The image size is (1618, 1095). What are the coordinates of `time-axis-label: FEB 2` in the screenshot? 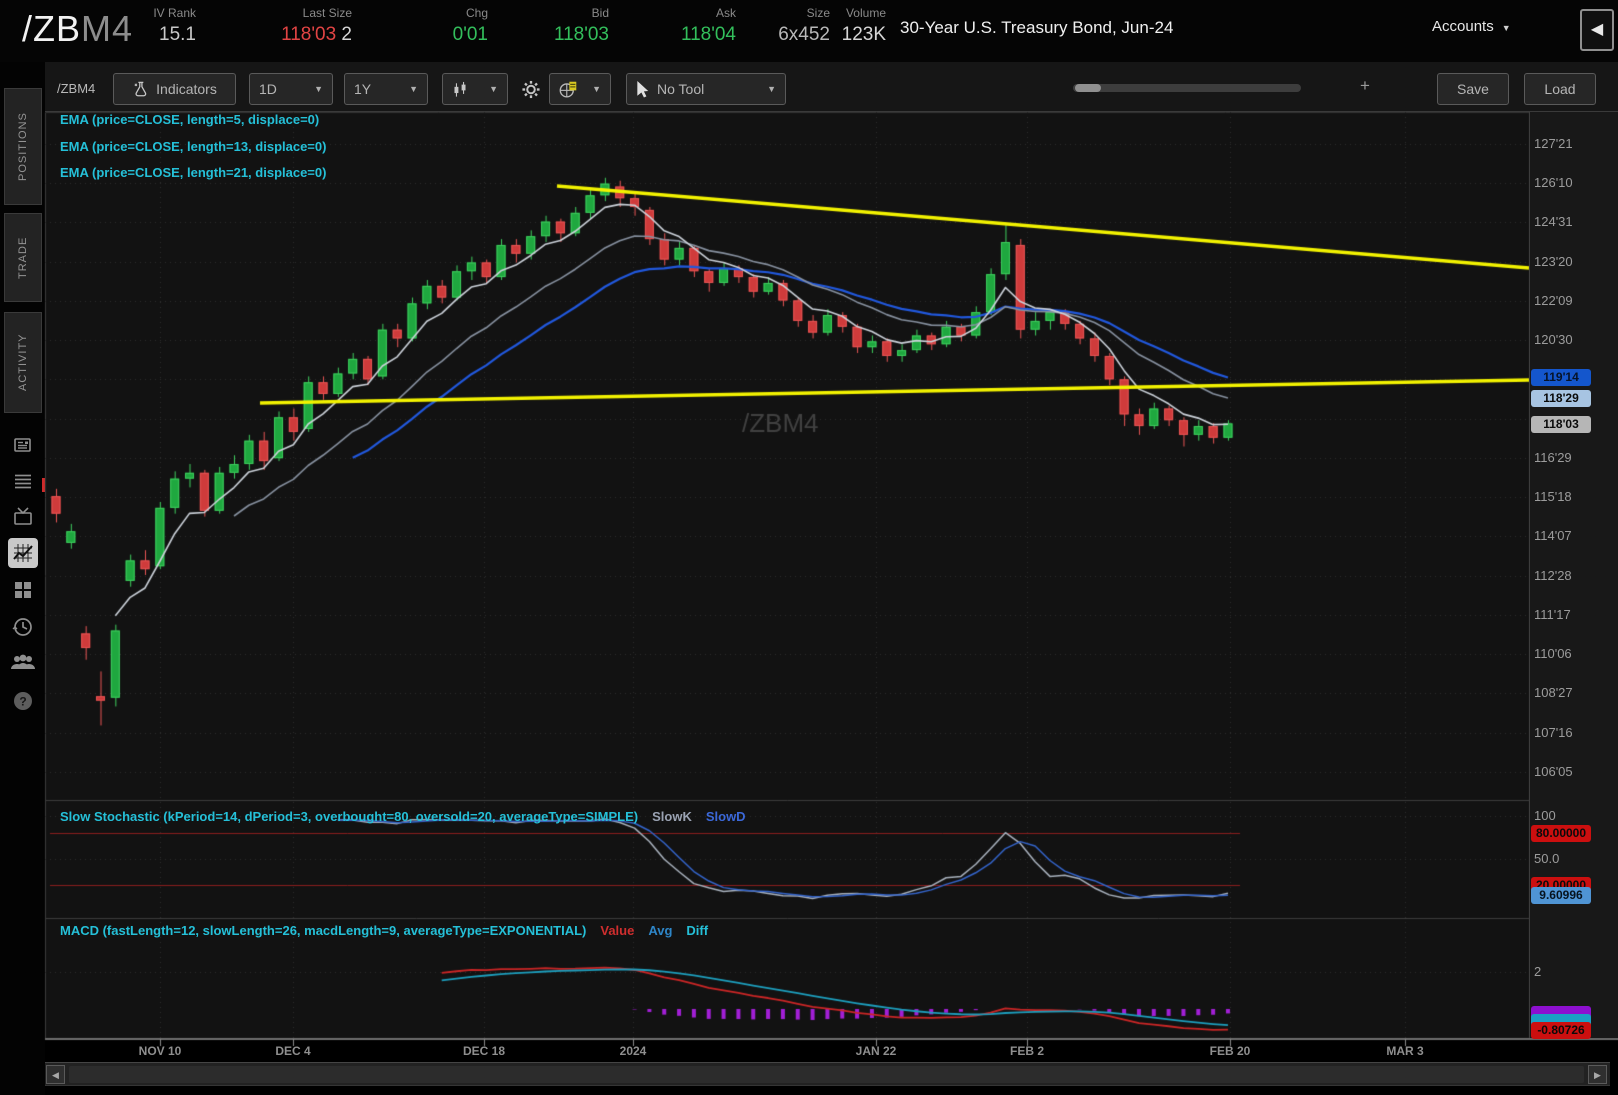 It's located at (1027, 1051).